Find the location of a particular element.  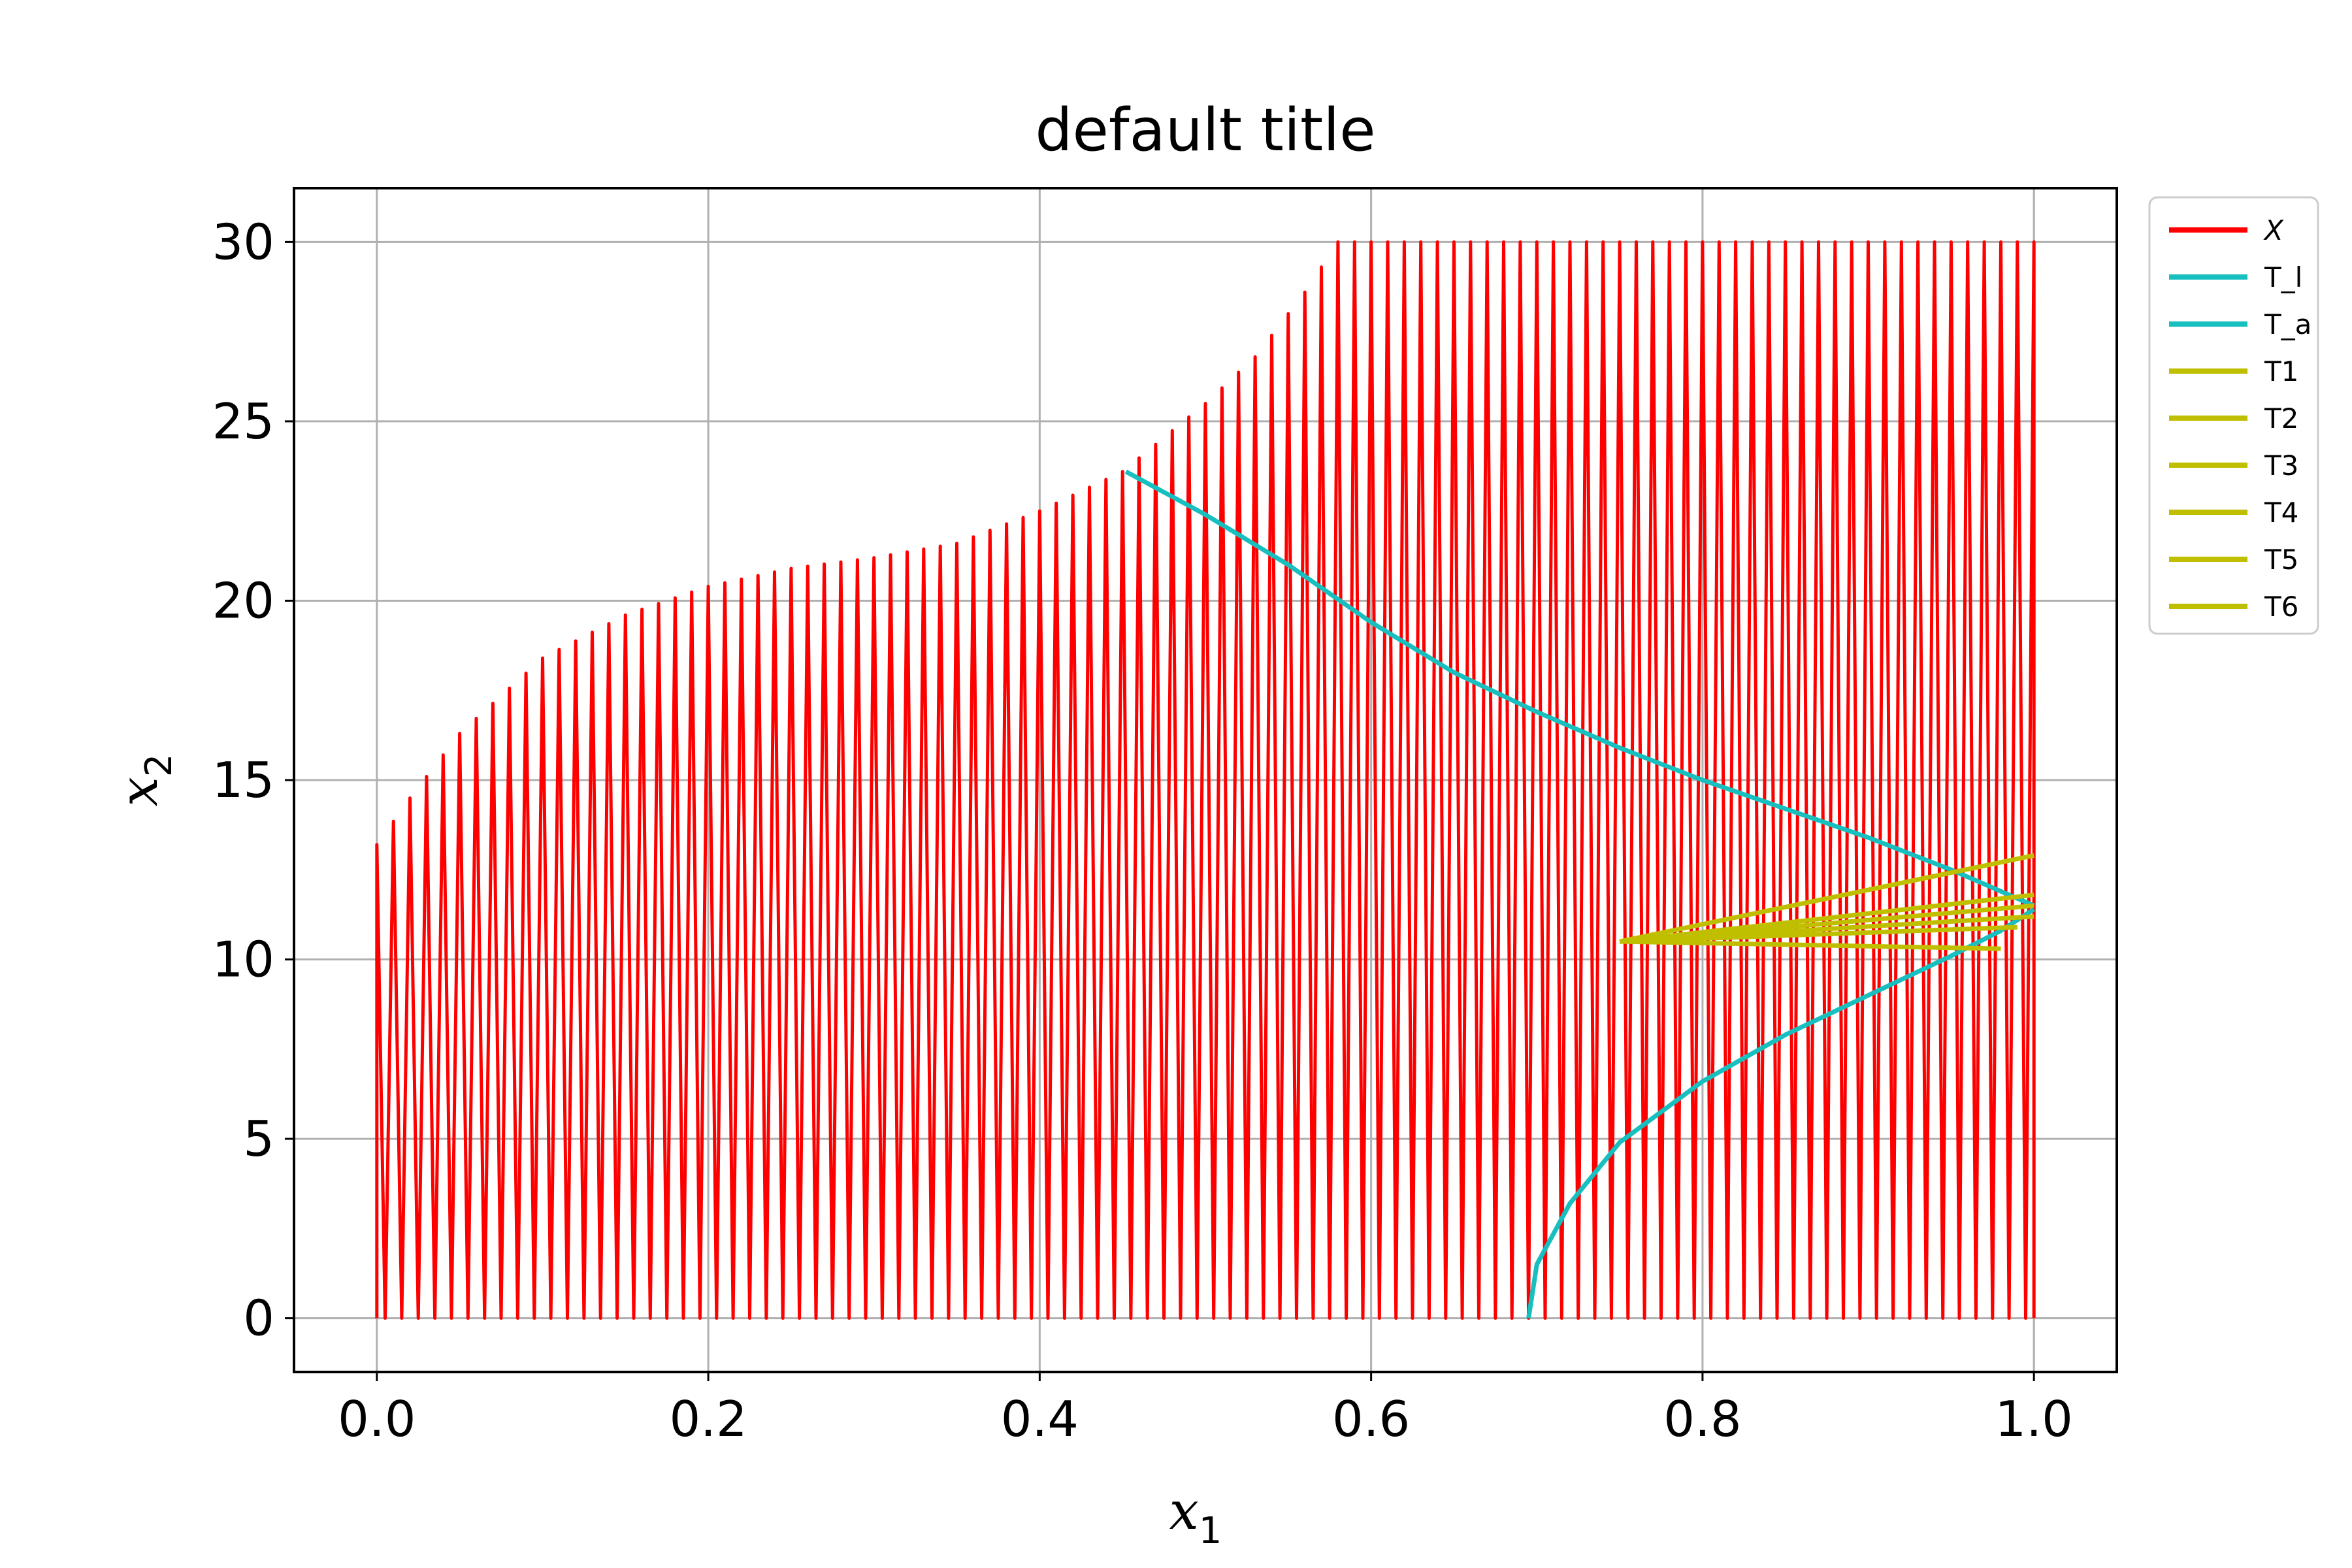

legend-label: T_a is located at coordinates (2287, 324).